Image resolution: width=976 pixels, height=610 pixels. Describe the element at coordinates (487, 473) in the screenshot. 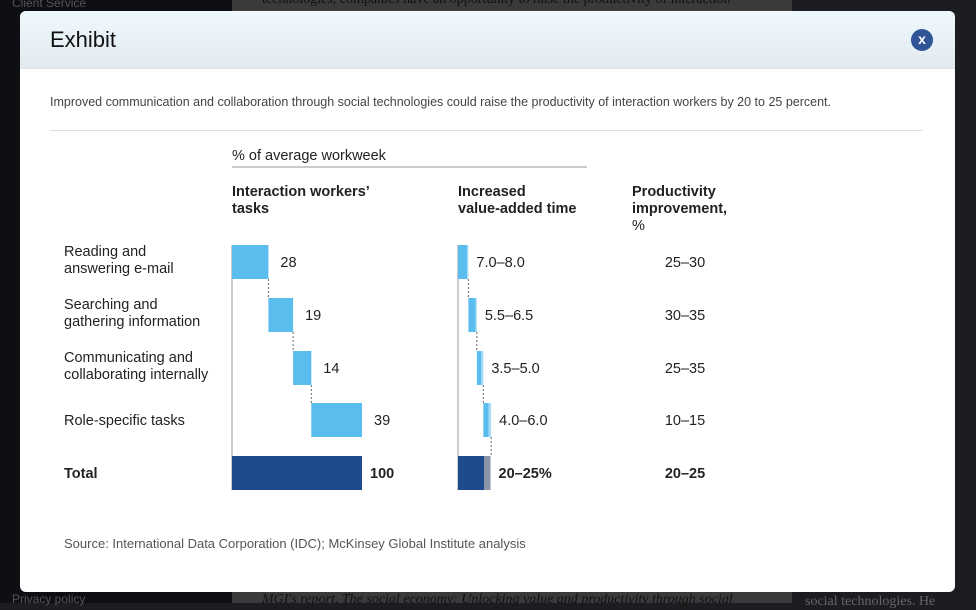

I see `total-value-added-range` at that location.